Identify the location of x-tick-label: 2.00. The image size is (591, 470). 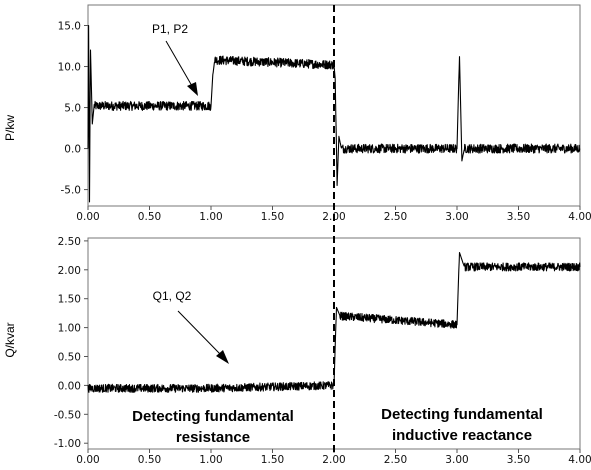
(333, 460).